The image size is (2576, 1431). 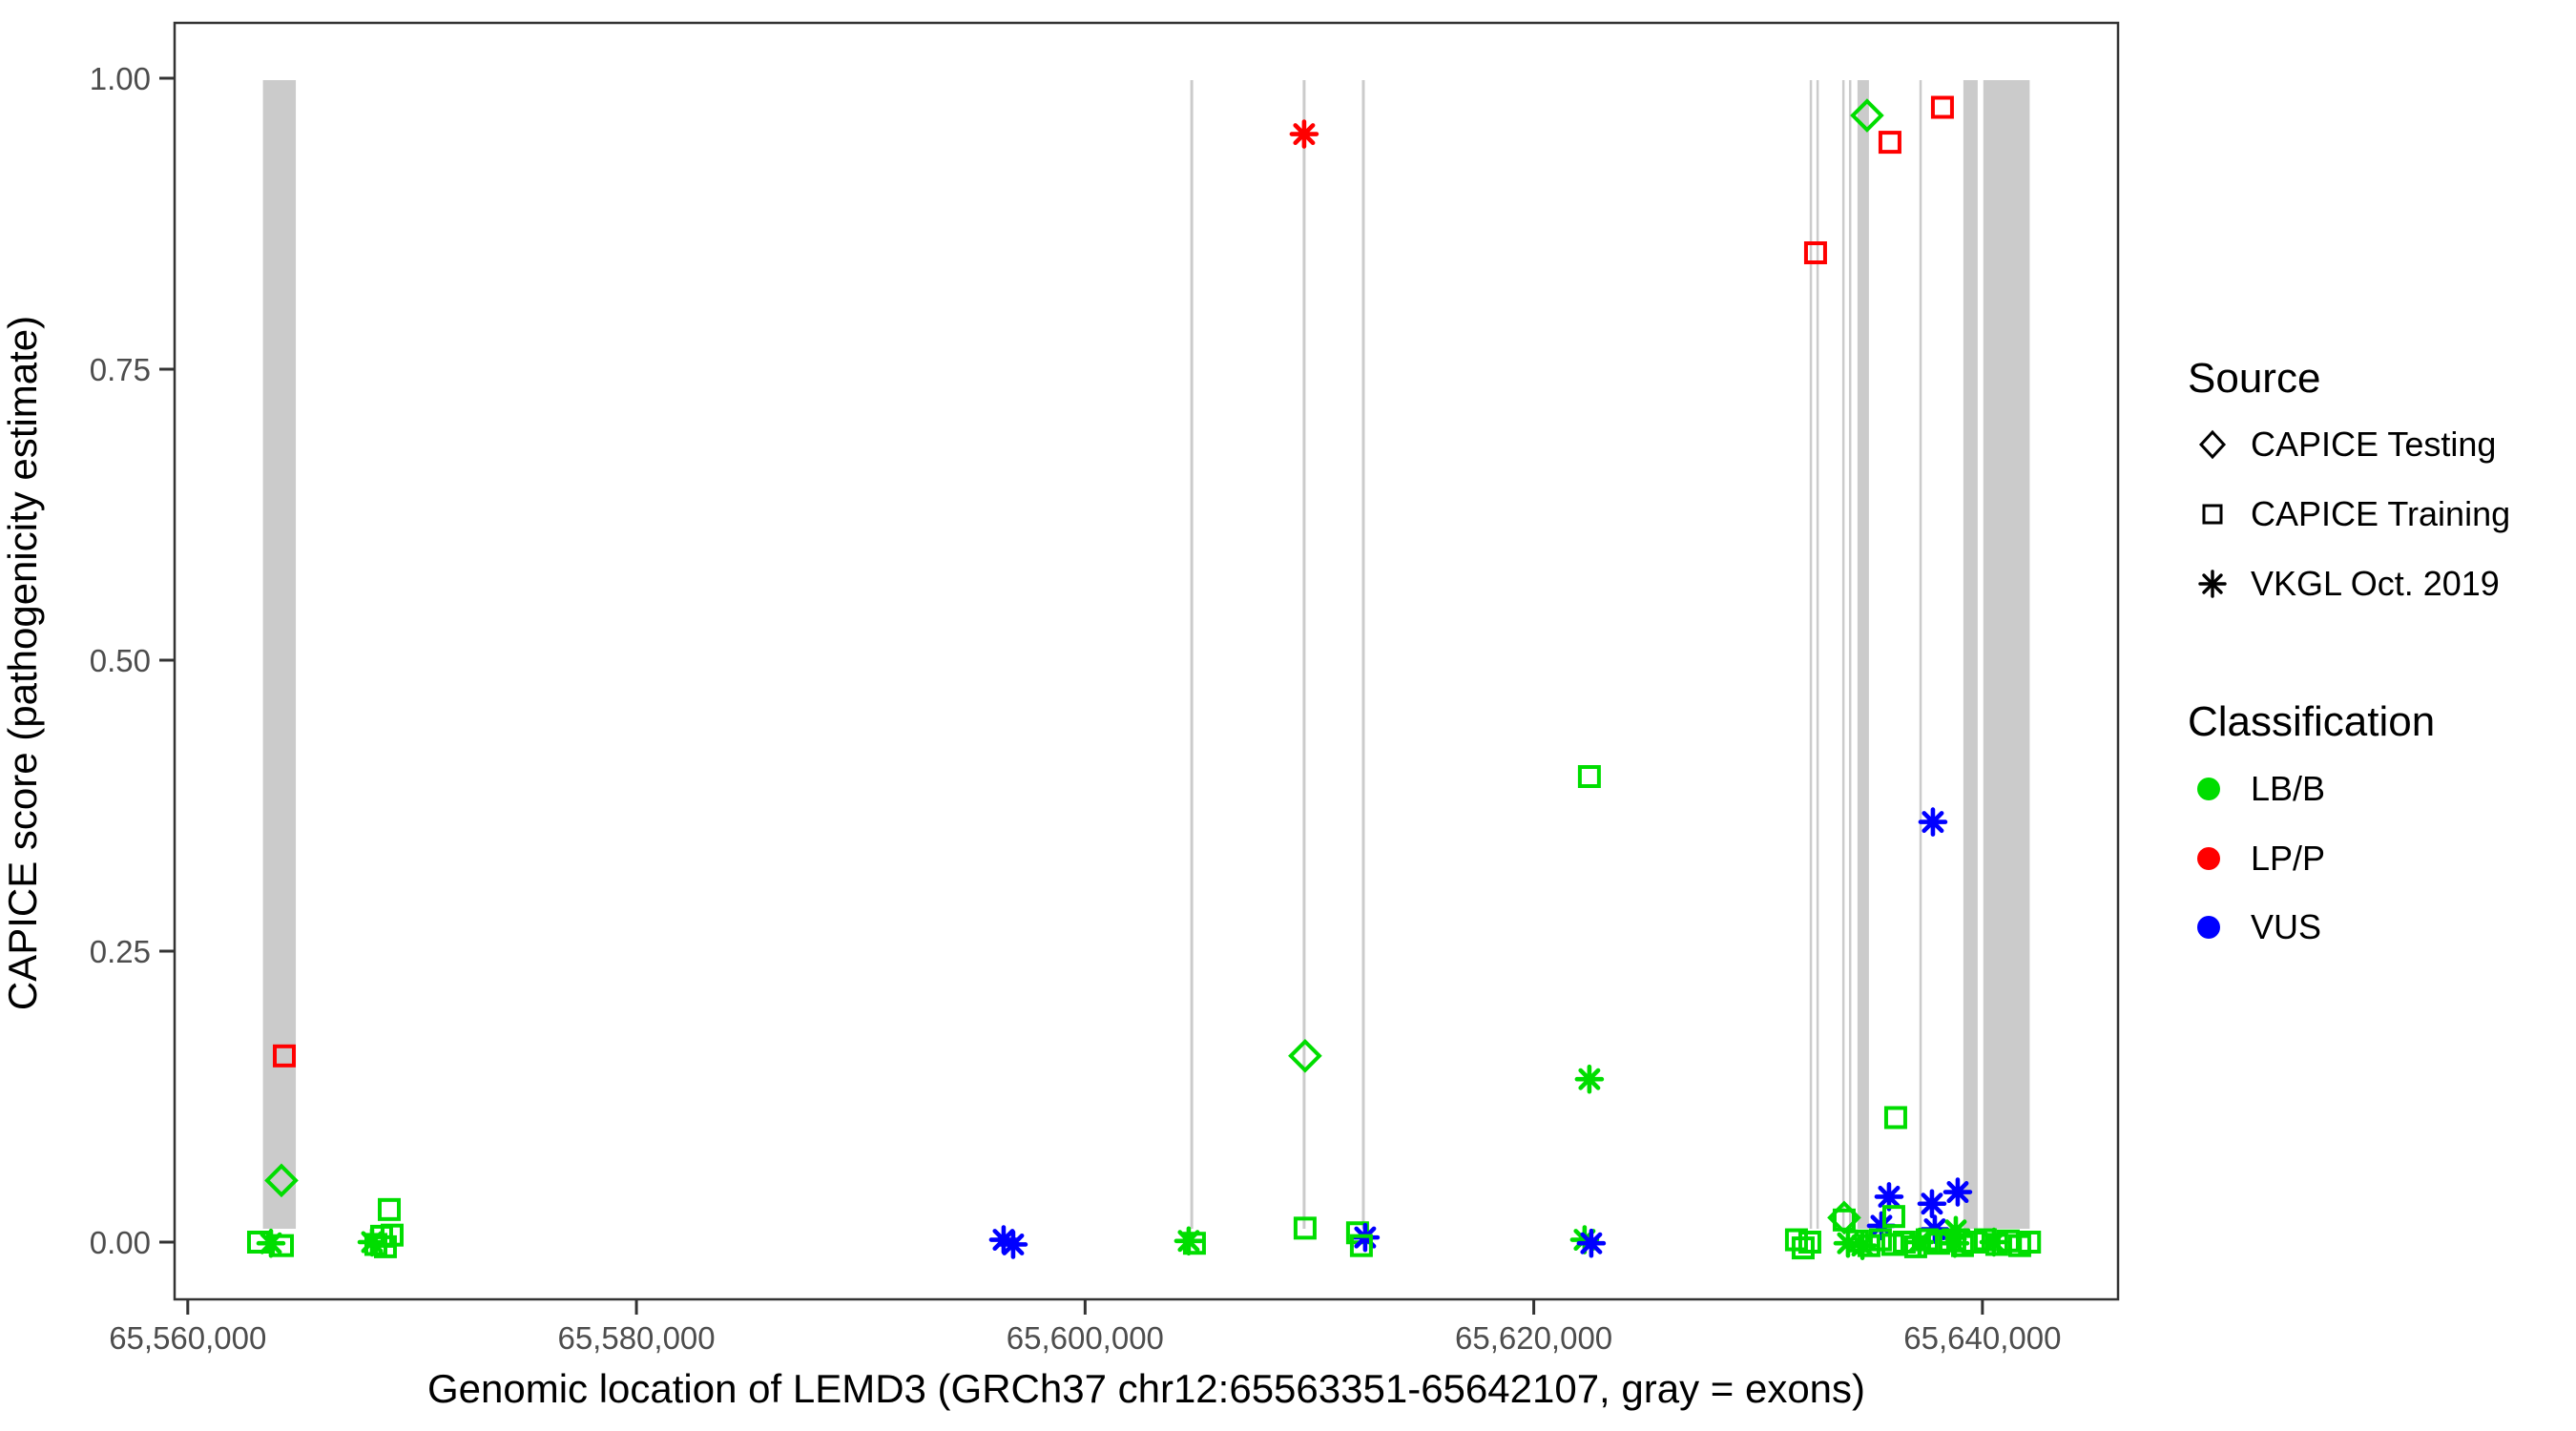 What do you see at coordinates (1085, 1338) in the screenshot?
I see `x-tick-label: 65,600,000` at bounding box center [1085, 1338].